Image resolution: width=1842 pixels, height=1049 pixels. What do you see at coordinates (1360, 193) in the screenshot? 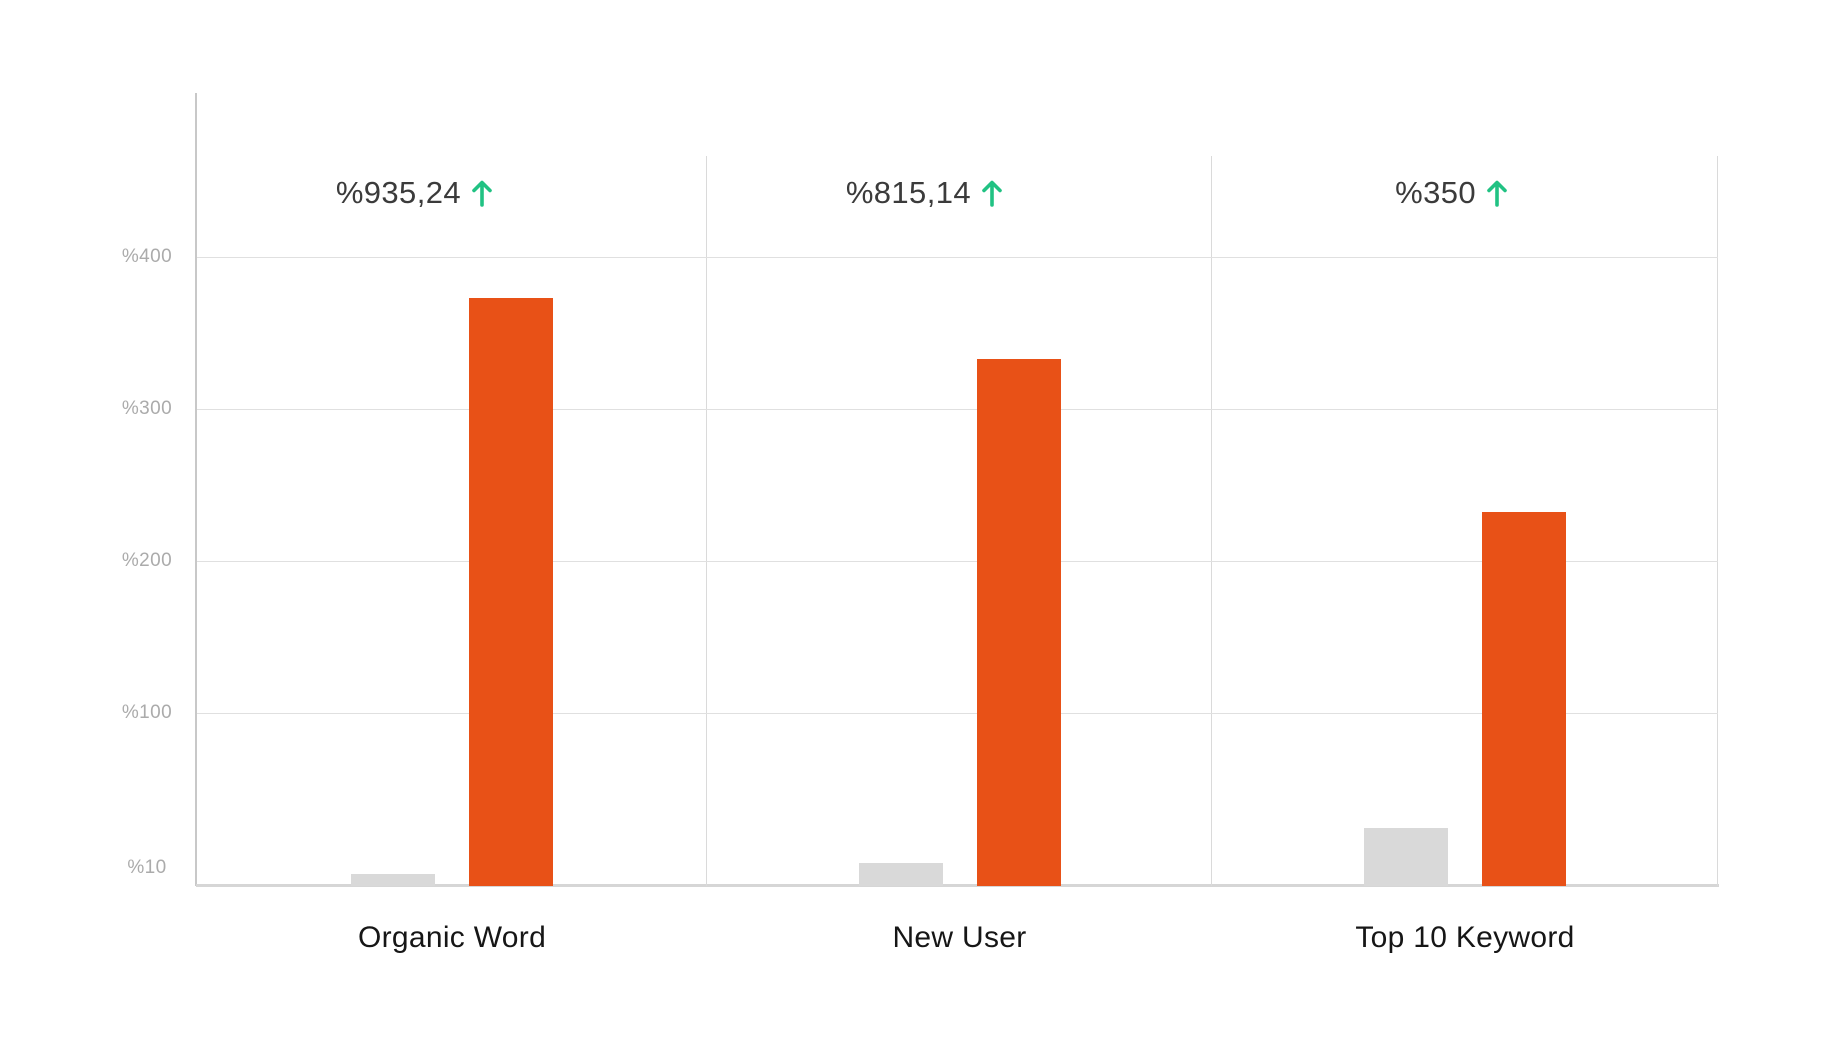
I see `growth-label: %350` at bounding box center [1360, 193].